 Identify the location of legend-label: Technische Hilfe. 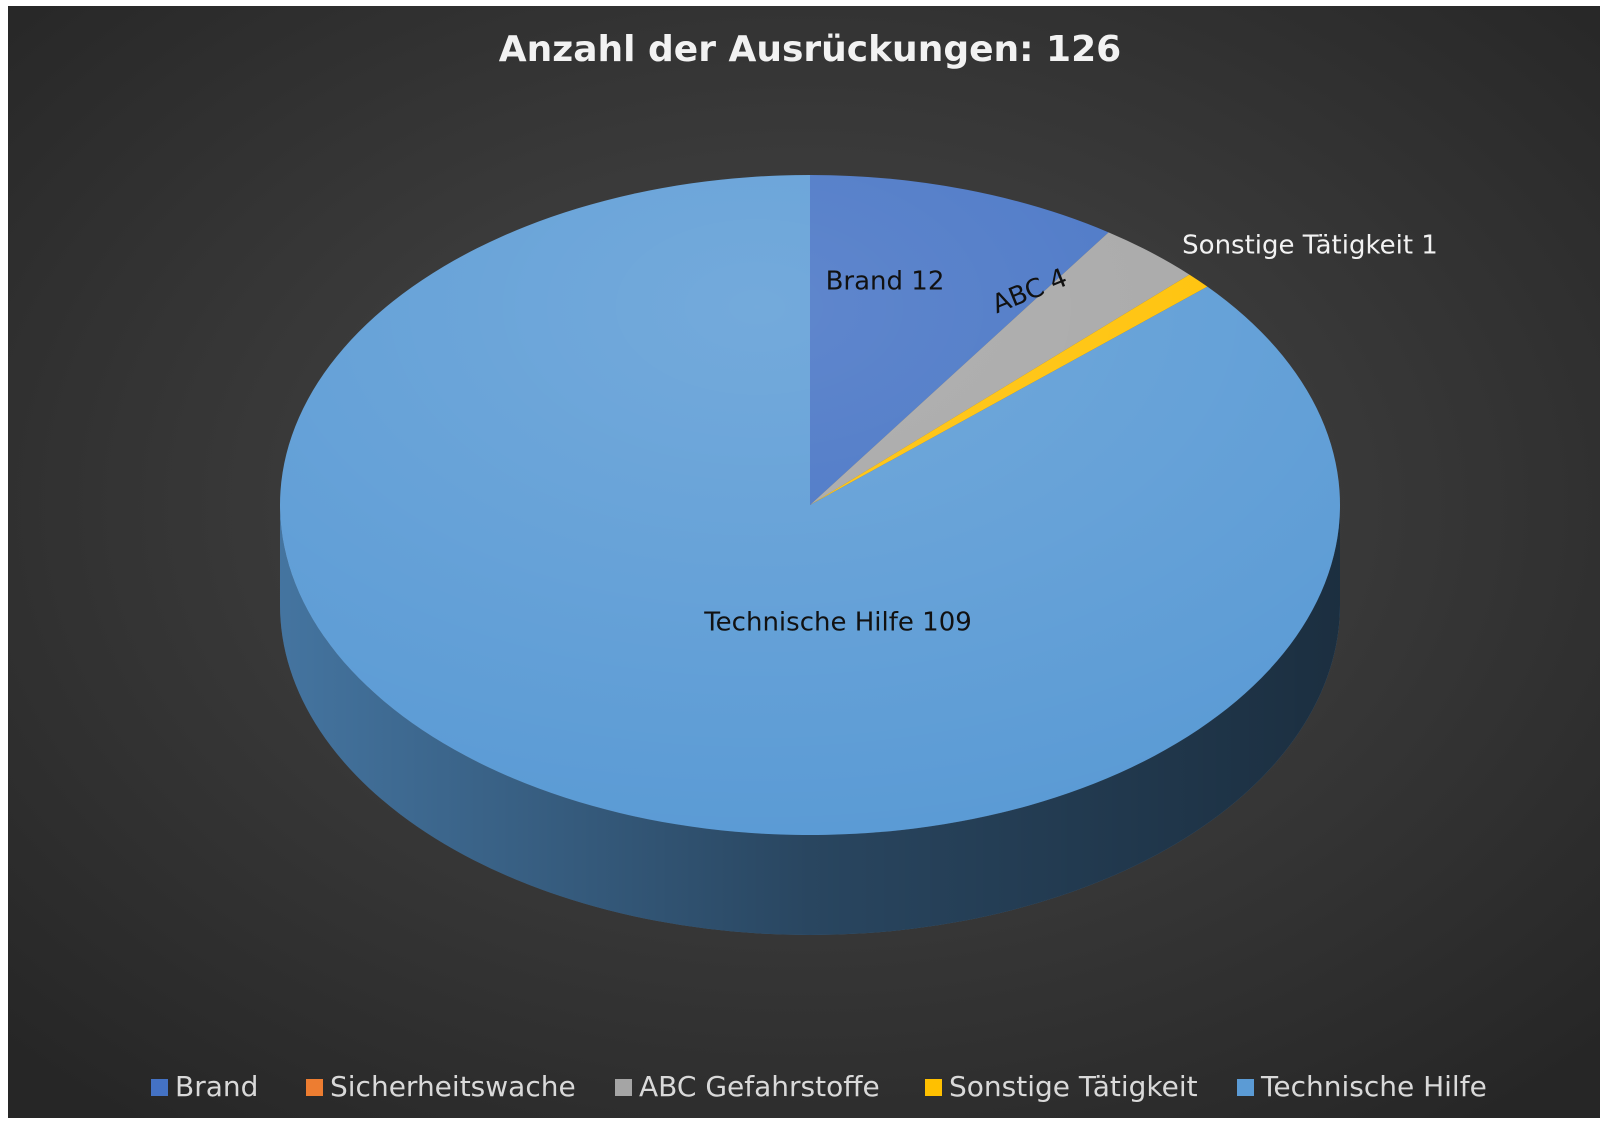
(1373, 1086).